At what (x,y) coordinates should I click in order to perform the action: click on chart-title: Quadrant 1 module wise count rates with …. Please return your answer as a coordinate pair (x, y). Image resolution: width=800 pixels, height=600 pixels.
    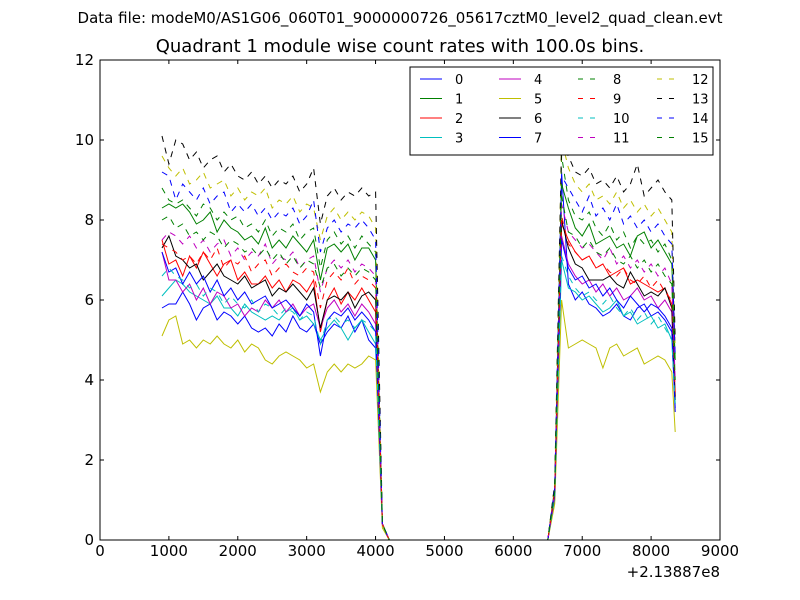
    Looking at the image, I should click on (400, 46).